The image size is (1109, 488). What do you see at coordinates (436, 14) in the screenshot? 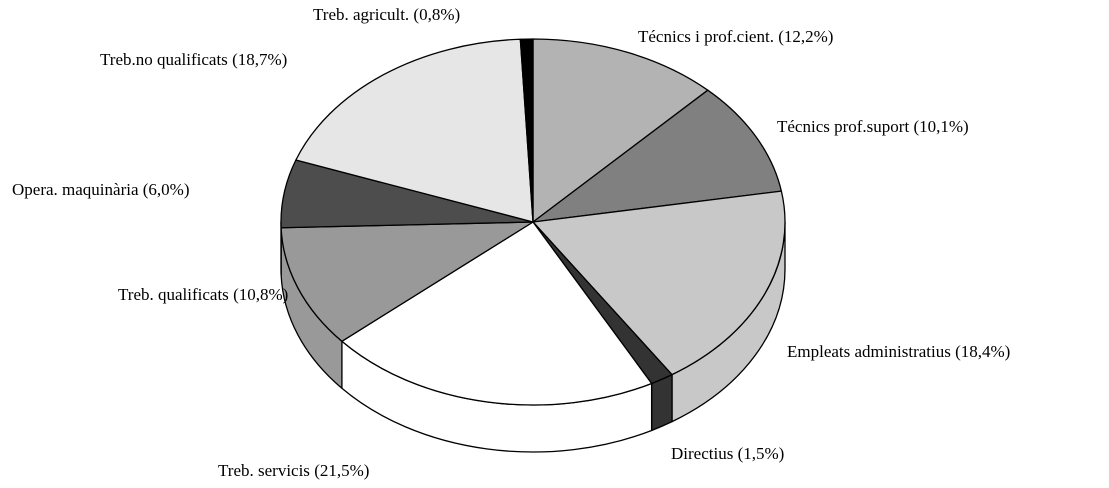
I see `value-label: (0,8%)` at bounding box center [436, 14].